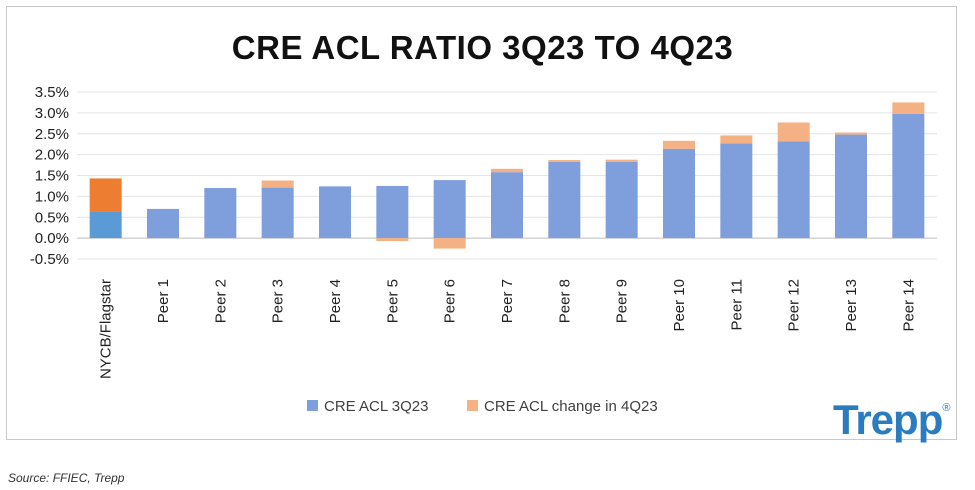 This screenshot has height=490, width=975. I want to click on legend-swatch-change, so click(472, 405).